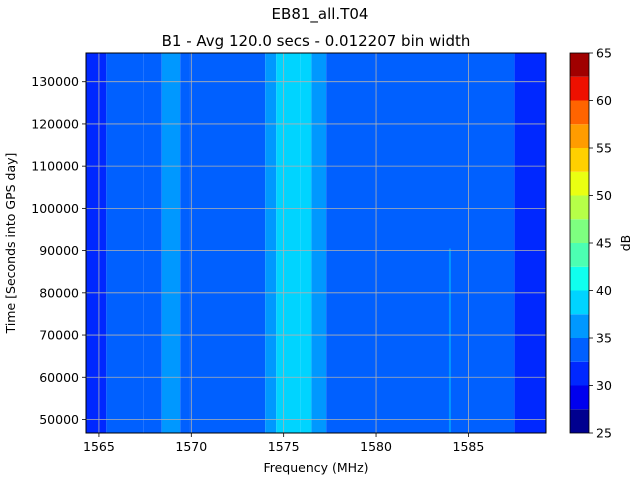  Describe the element at coordinates (10, 244) in the screenshot. I see `y-axis-label: Time [Seconds into GPS day]` at that location.